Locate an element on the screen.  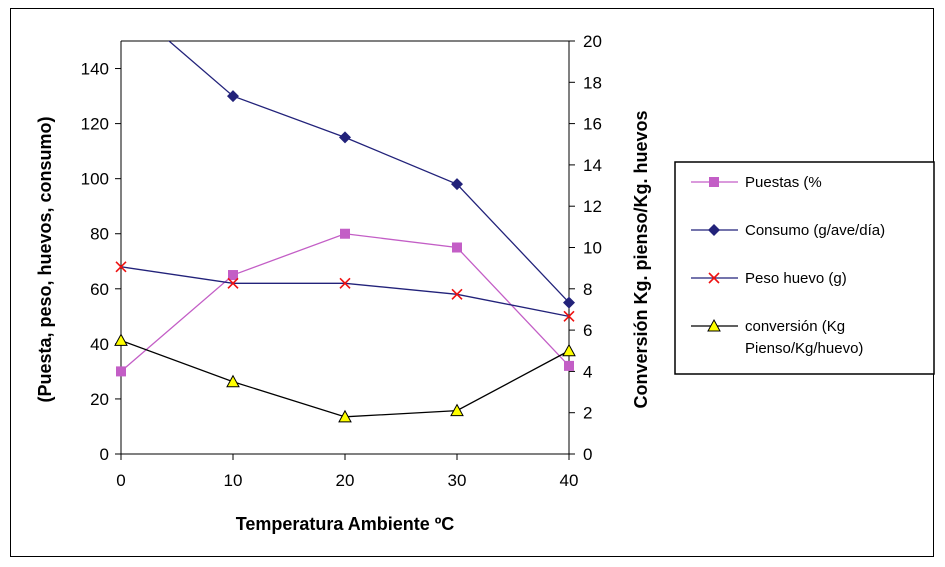
legend-box is located at coordinates (804, 268).